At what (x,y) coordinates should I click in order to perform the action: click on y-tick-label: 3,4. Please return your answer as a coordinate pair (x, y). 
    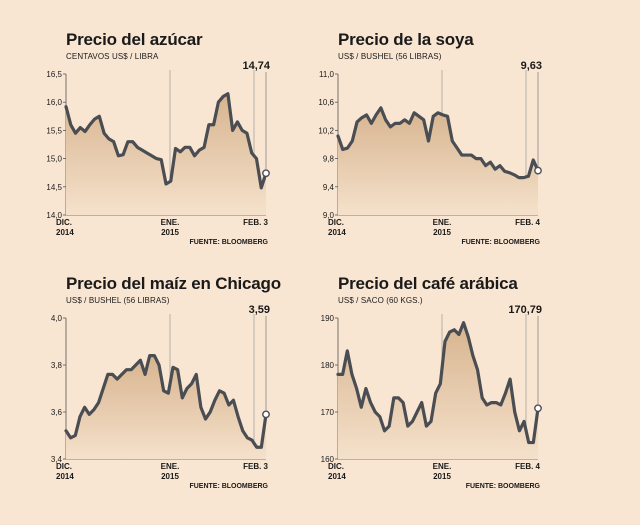
    Looking at the image, I should click on (57, 459).